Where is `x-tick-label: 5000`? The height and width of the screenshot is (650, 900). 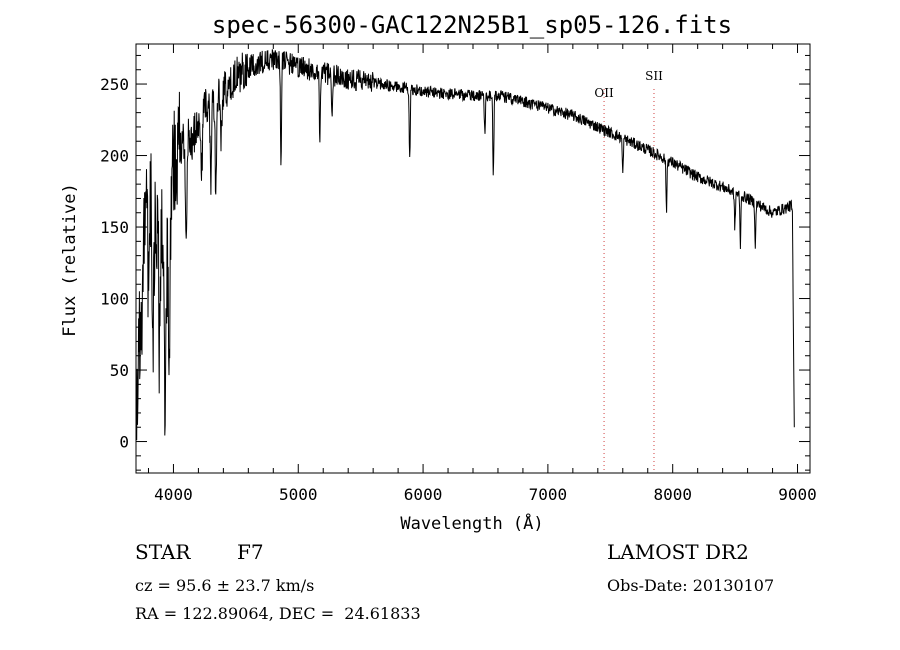 x-tick-label: 5000 is located at coordinates (298, 494).